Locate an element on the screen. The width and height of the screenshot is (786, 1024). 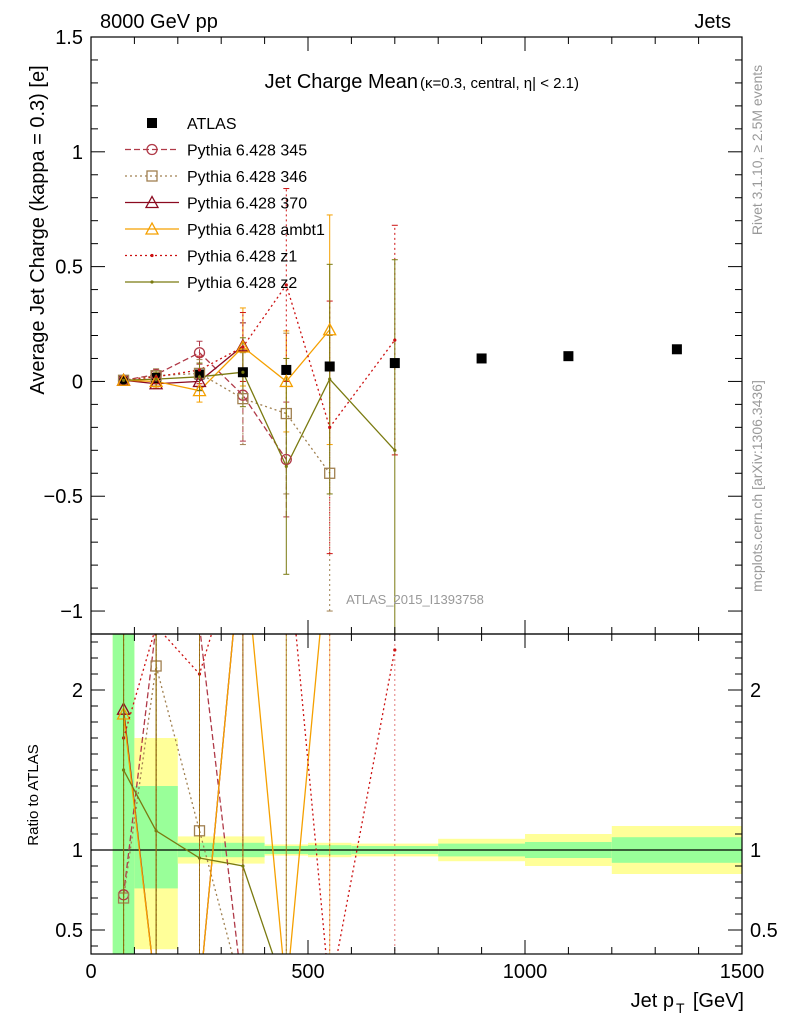
x-tick-label: 0 is located at coordinates (90, 972).